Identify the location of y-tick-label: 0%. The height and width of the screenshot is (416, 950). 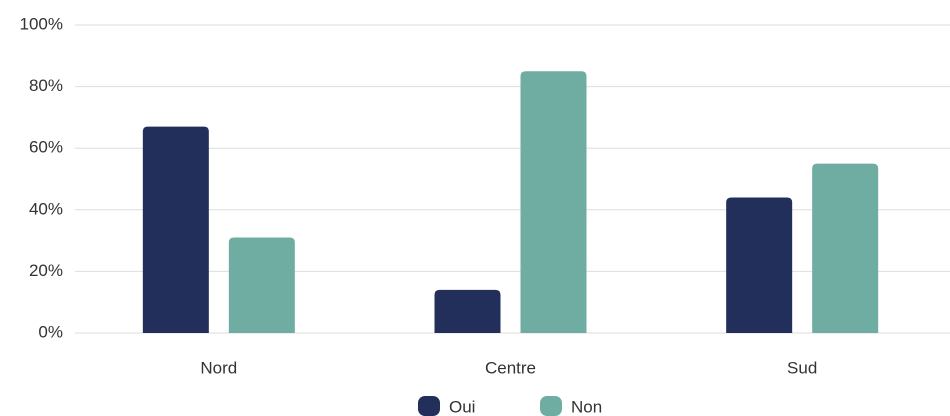
(50, 331).